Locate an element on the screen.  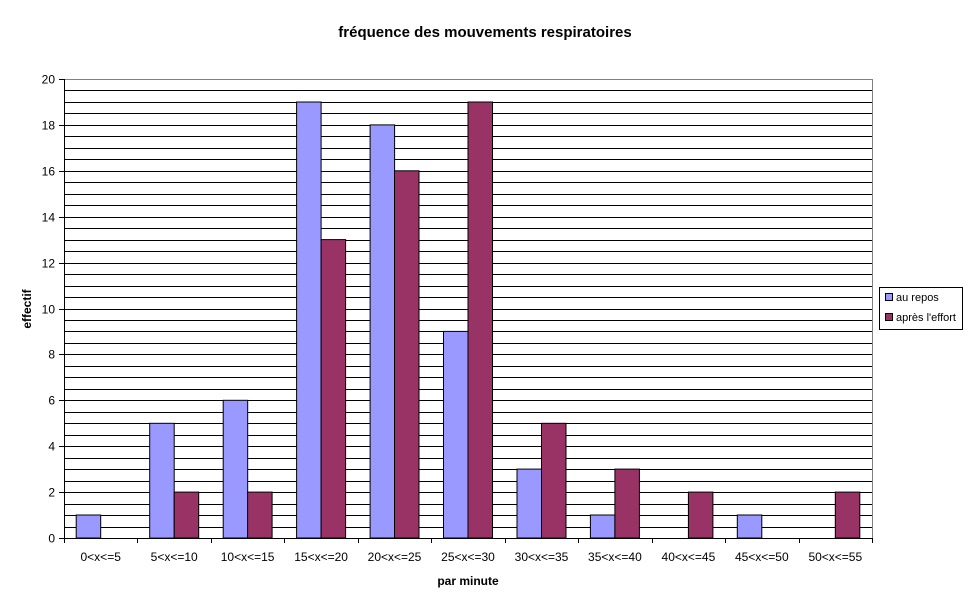
x-tick-label: 15<x<=20 is located at coordinates (321, 557).